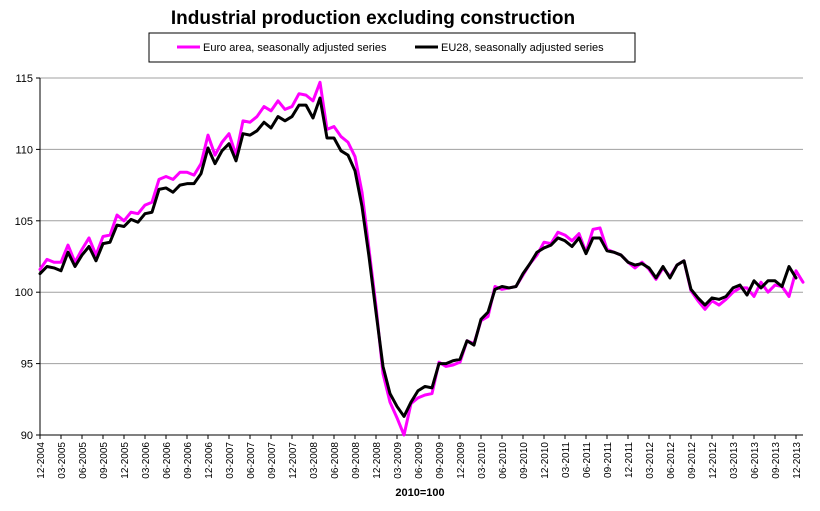 The width and height of the screenshot is (820, 511). I want to click on x-tick-label: 09-2005, so click(104, 460).